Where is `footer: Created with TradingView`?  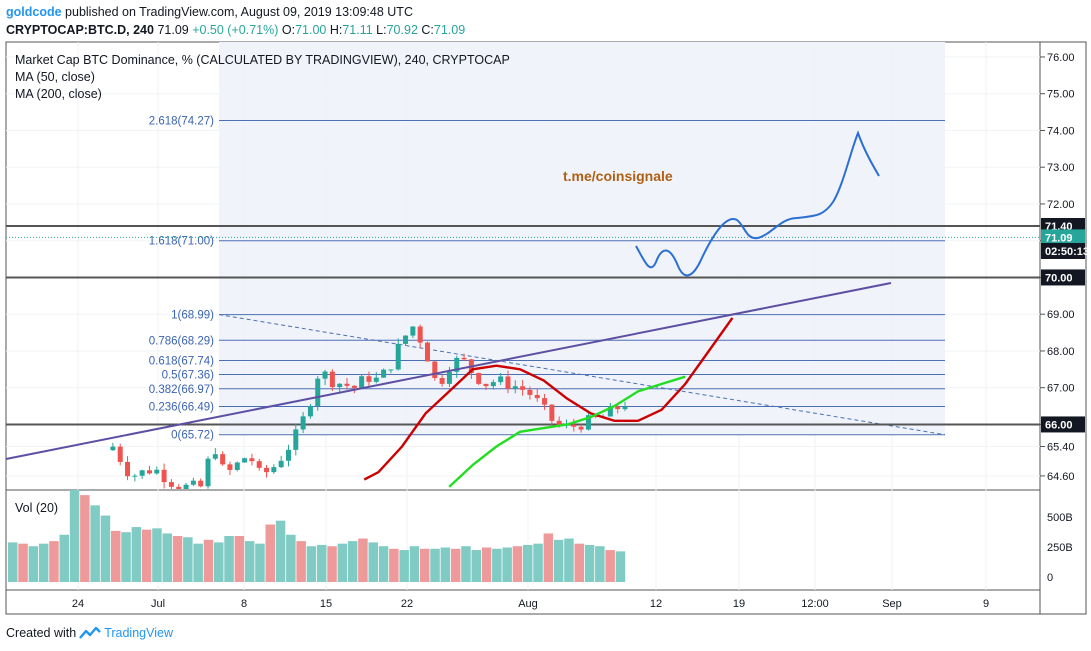 footer: Created with TradingView is located at coordinates (89, 633).